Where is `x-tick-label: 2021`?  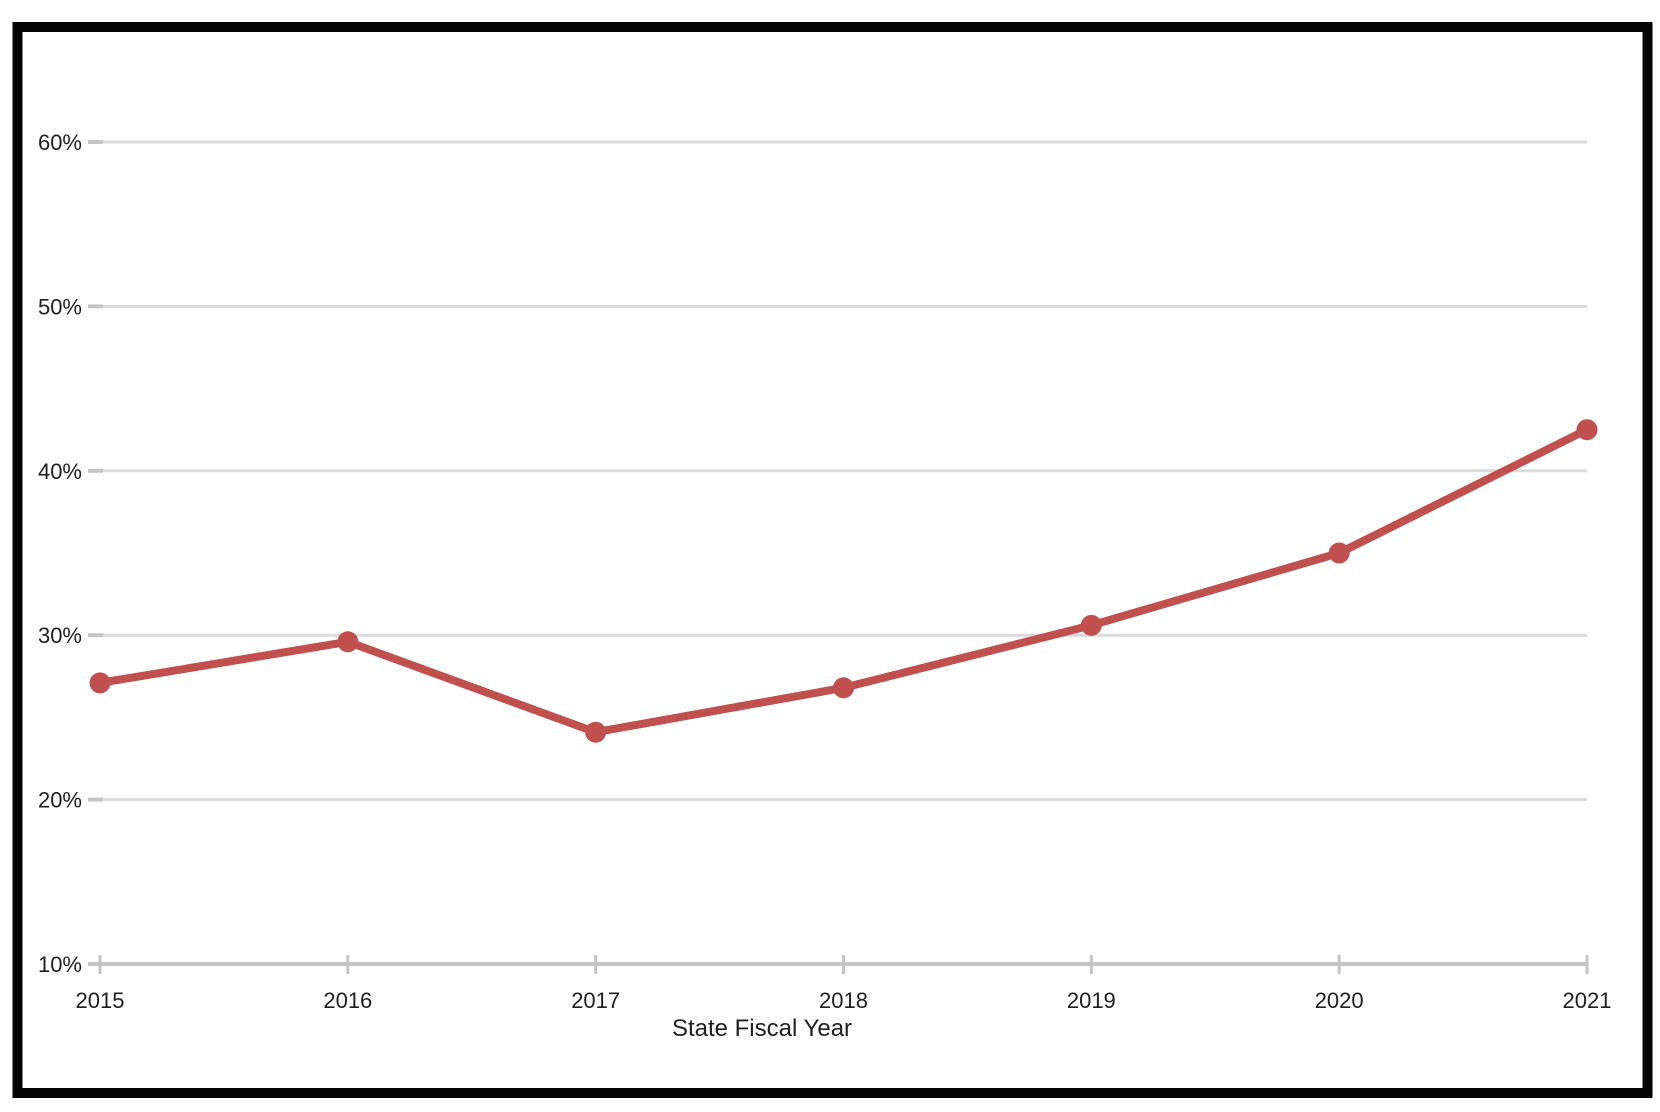 x-tick-label: 2021 is located at coordinates (1587, 1000).